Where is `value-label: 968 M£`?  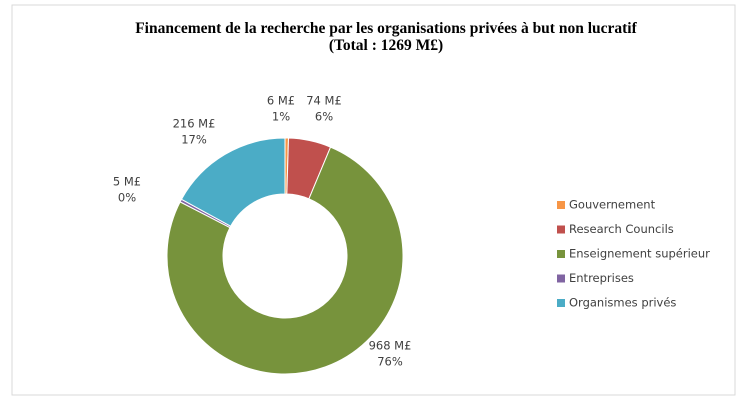
value-label: 968 M£ is located at coordinates (390, 346).